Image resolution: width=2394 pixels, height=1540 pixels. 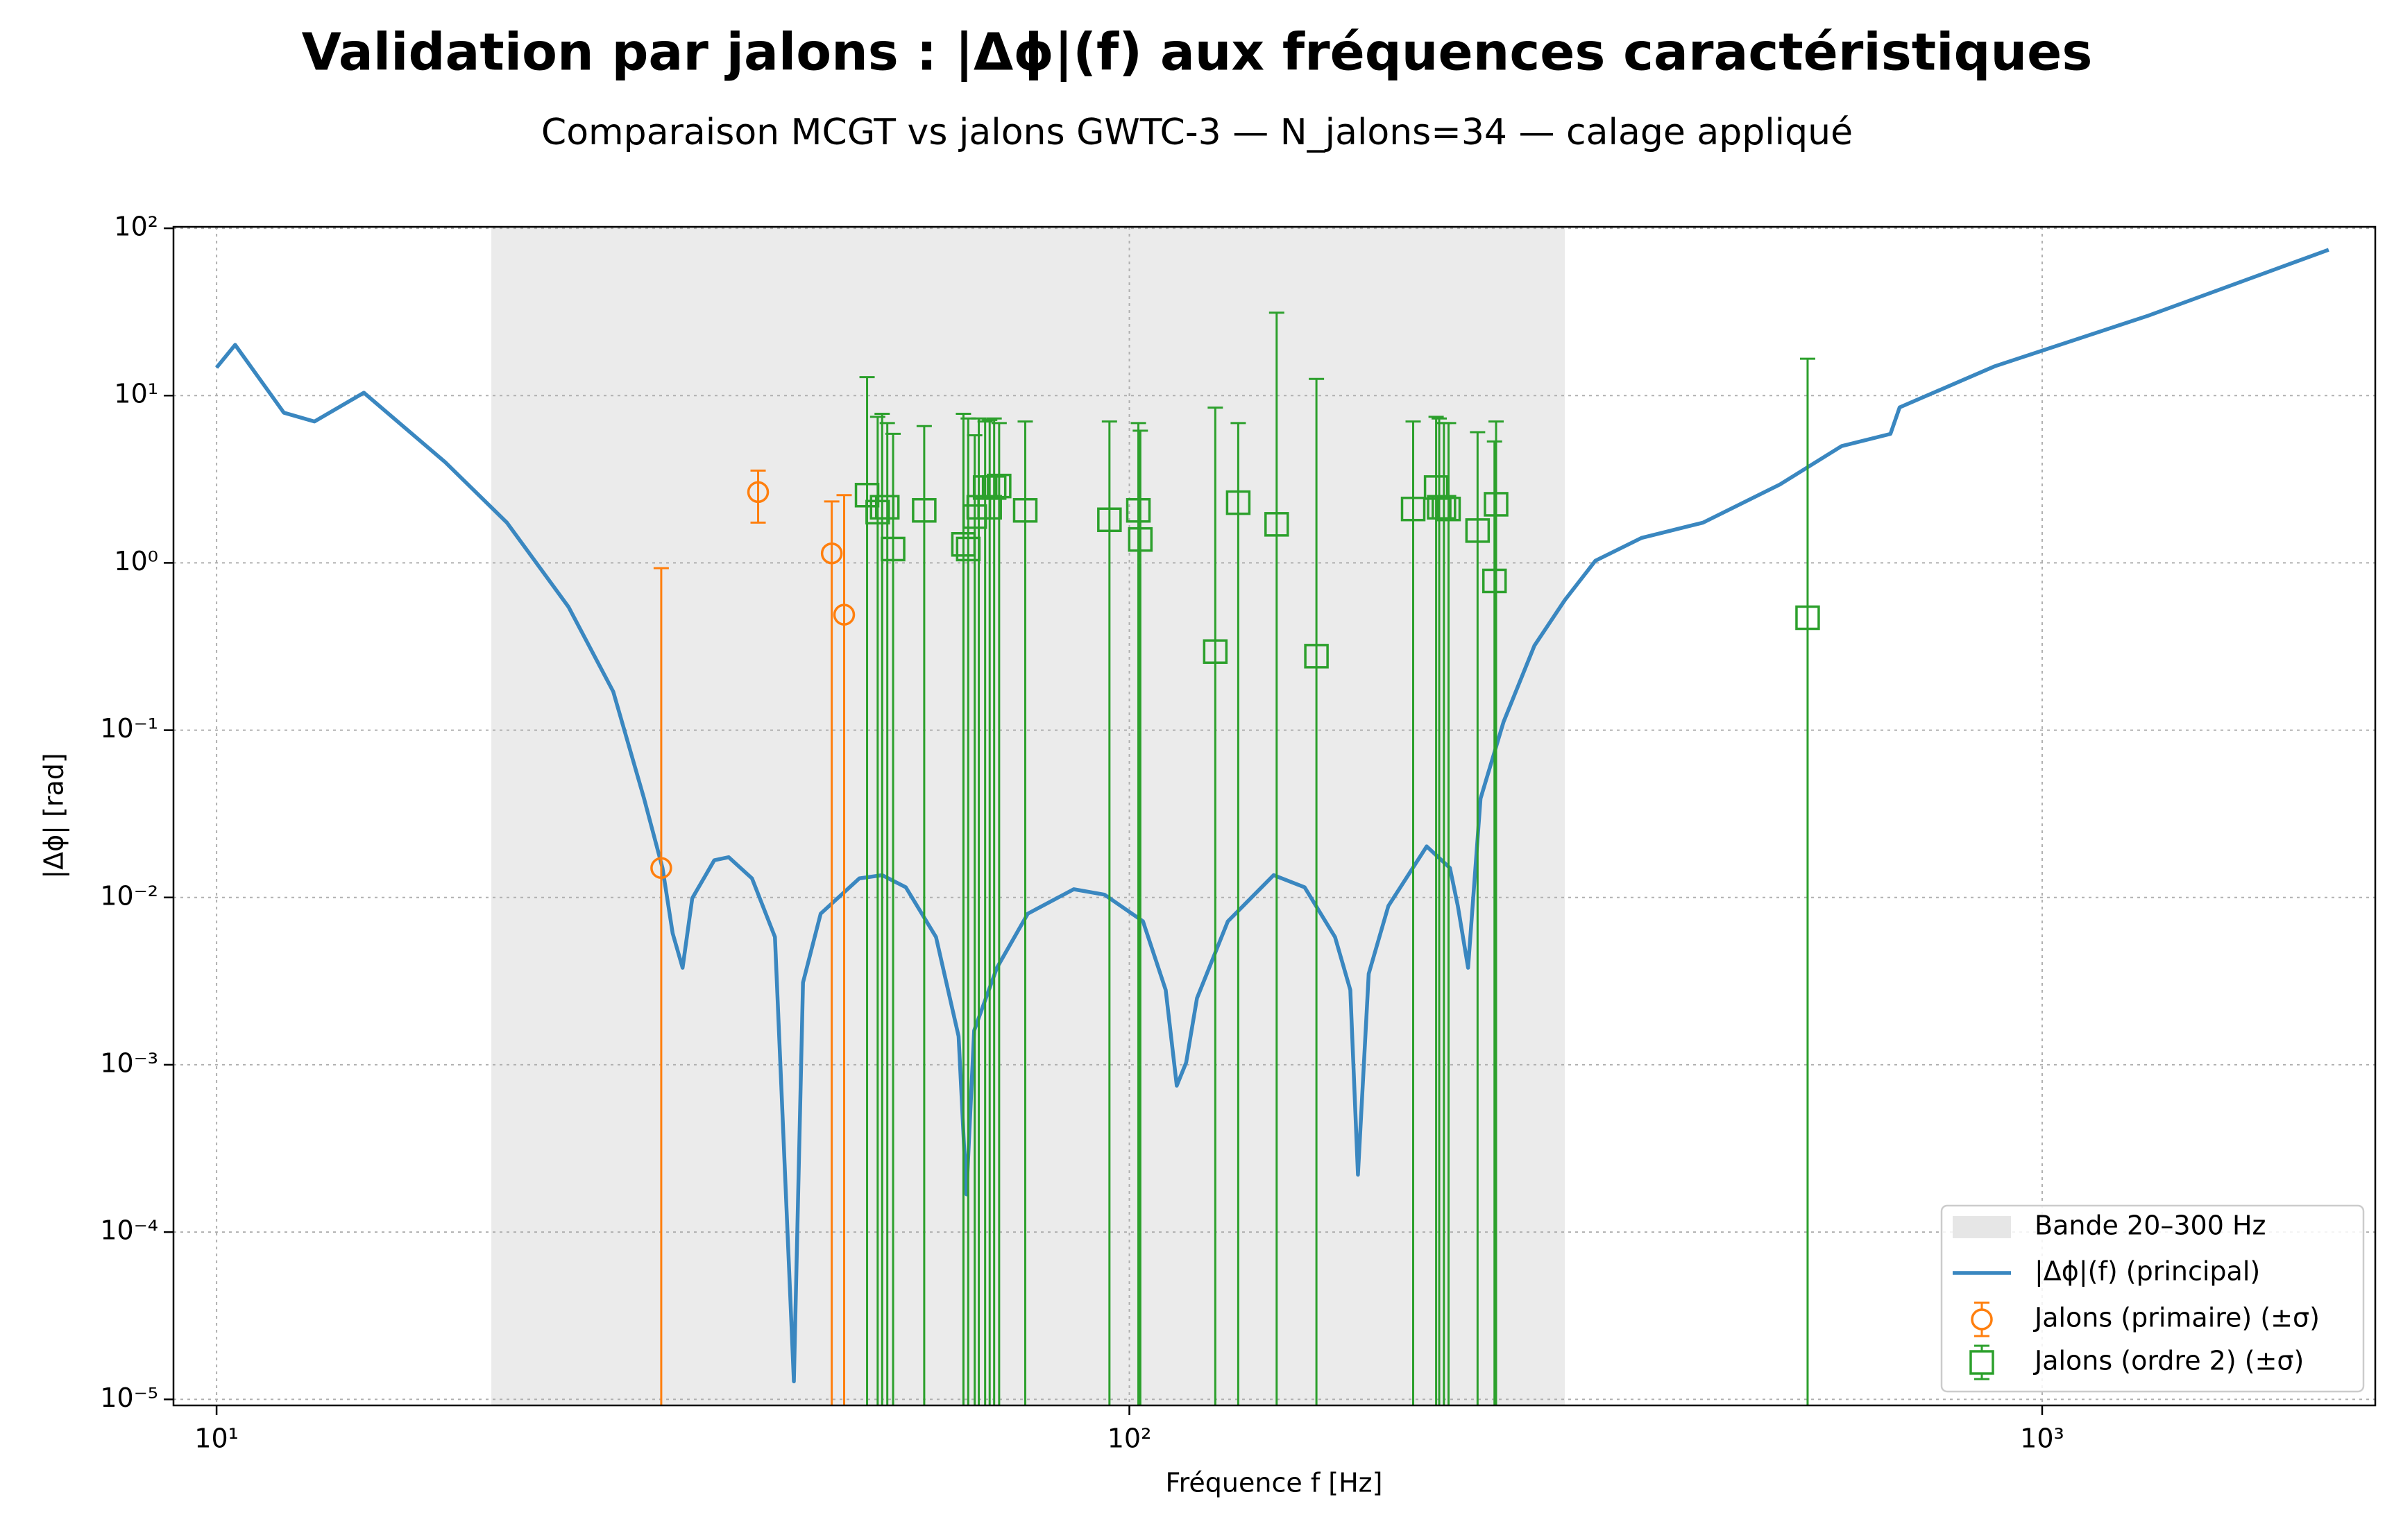 What do you see at coordinates (2150, 1225) in the screenshot?
I see `legend-label: Bande 20–300 Hz` at bounding box center [2150, 1225].